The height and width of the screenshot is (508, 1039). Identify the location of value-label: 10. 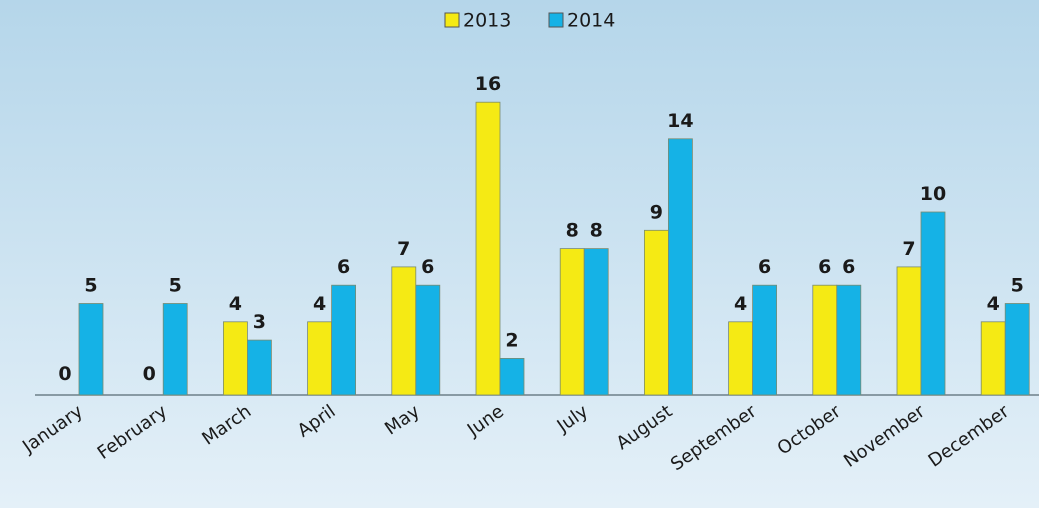
(933, 194).